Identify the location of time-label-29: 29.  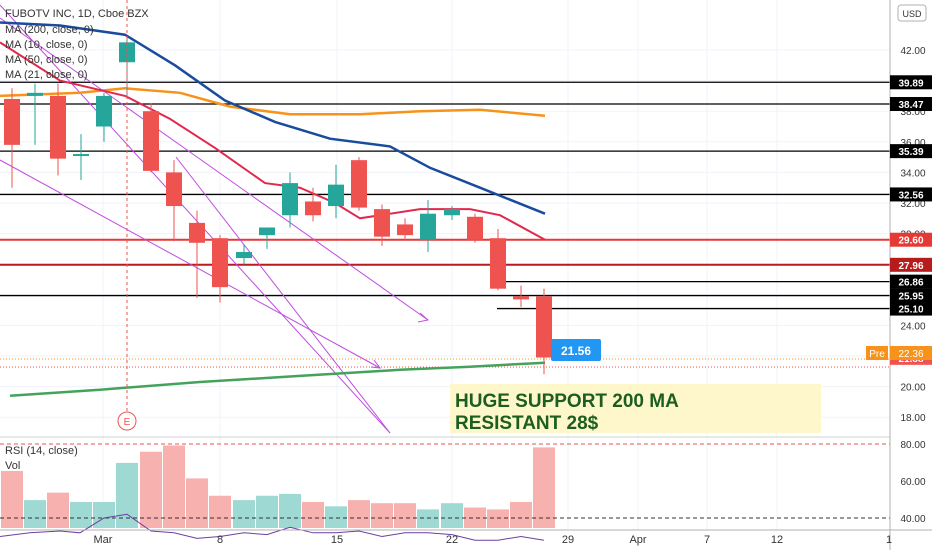
(568, 540).